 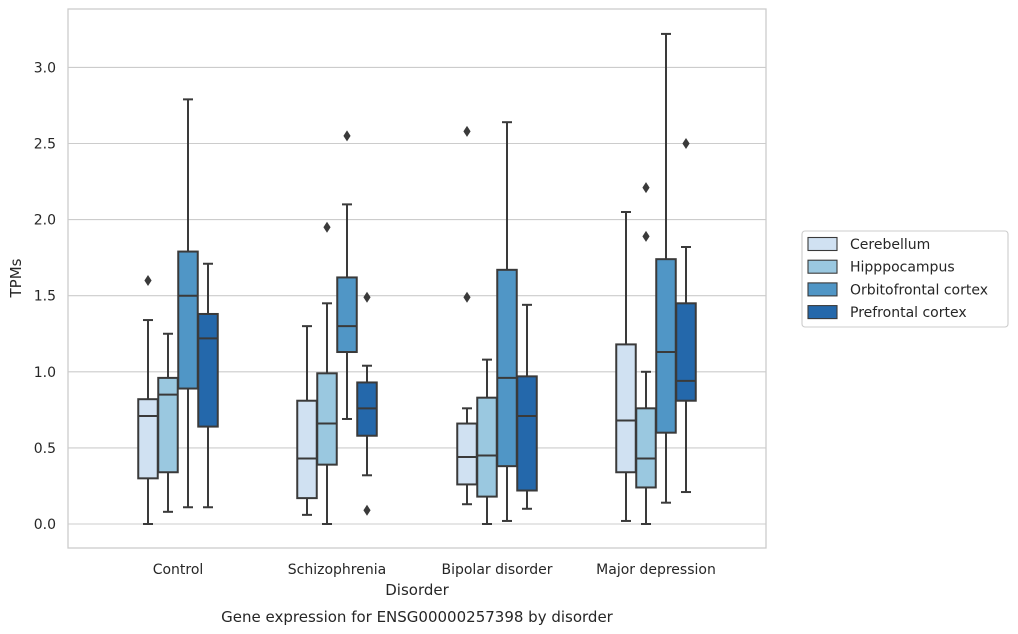 I want to click on x-tick-label: Major depression, so click(x=656, y=570).